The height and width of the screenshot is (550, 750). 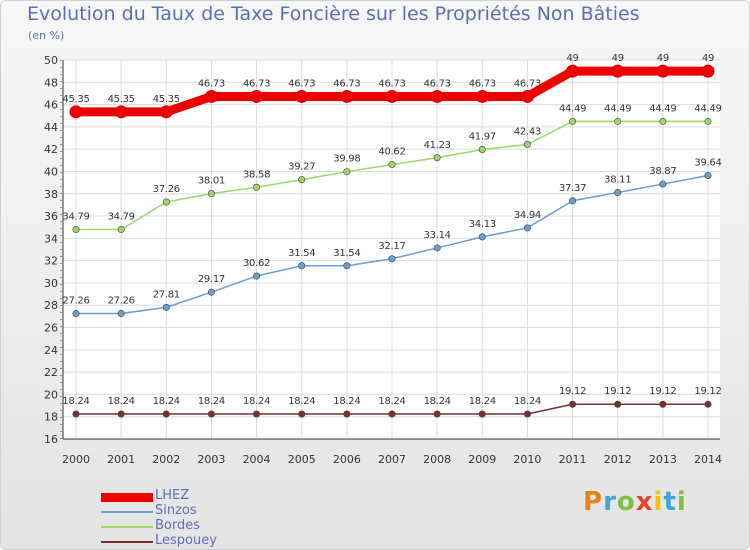 I want to click on x-tick-label: 2009, so click(x=482, y=459).